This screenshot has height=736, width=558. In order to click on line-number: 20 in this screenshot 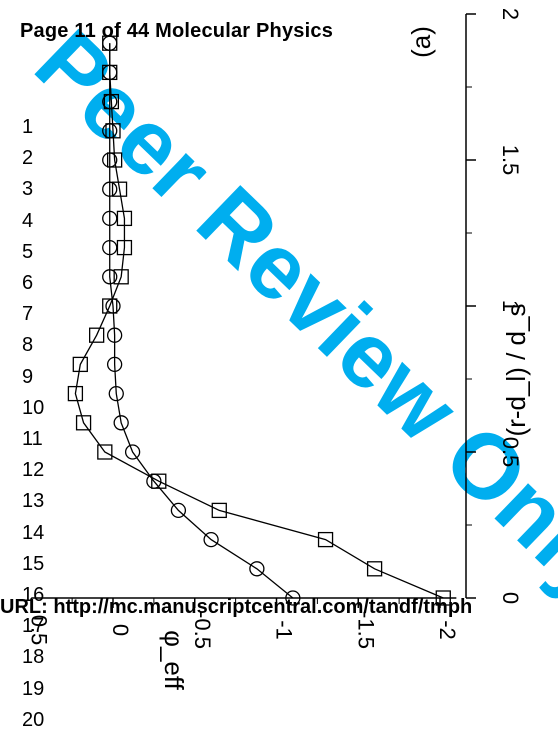, I will do `click(33, 719)`.